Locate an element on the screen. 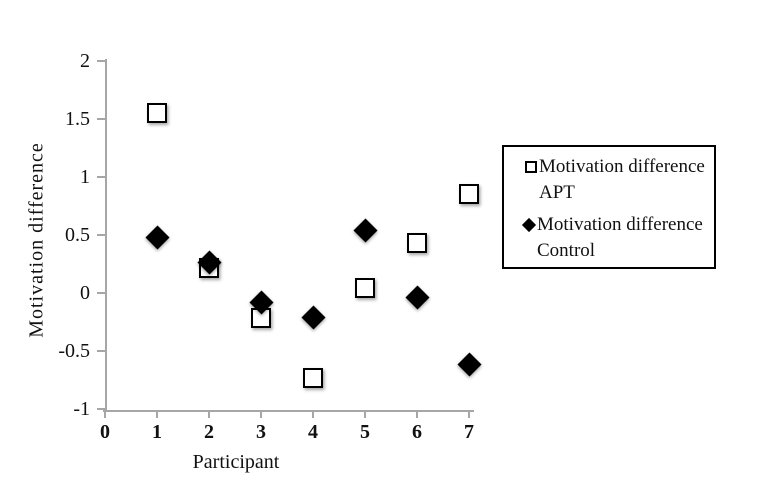  legend-item-label: Motivation difference Control is located at coordinates (620, 237).